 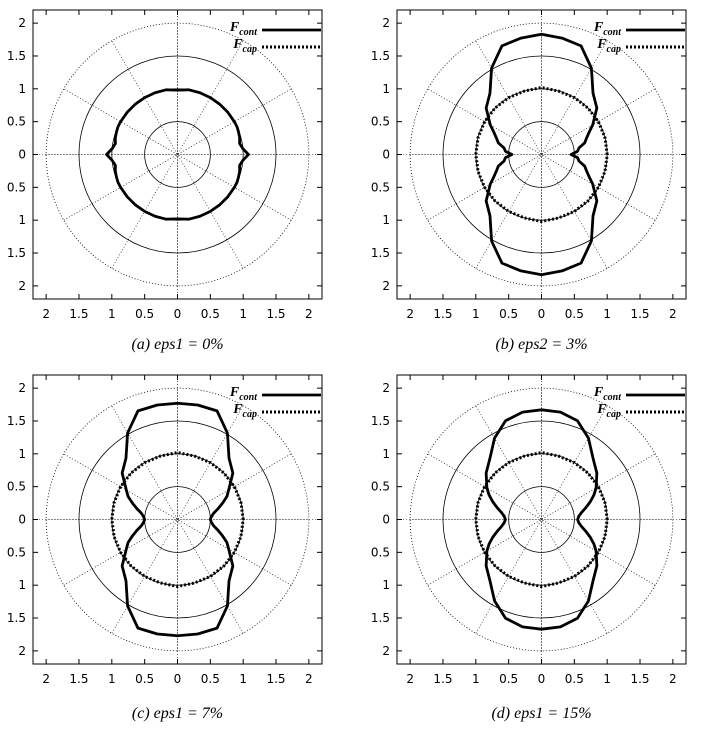 I want to click on panel-caption: (b) eps2 = 3%, so click(x=541, y=344).